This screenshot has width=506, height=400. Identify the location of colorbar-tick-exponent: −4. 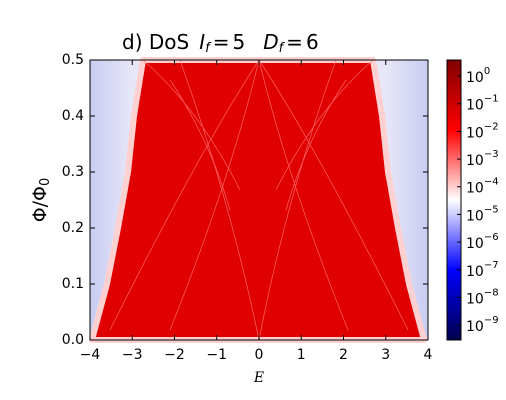
(491, 182).